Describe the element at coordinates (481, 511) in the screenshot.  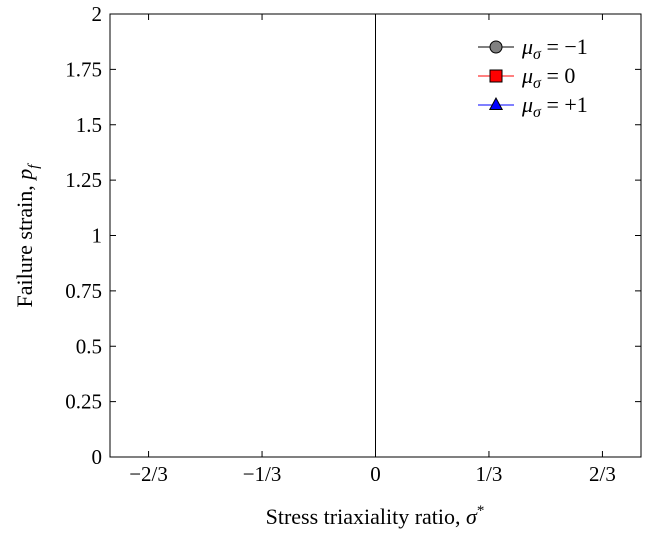
I see `x-axis-title-sup: *` at that location.